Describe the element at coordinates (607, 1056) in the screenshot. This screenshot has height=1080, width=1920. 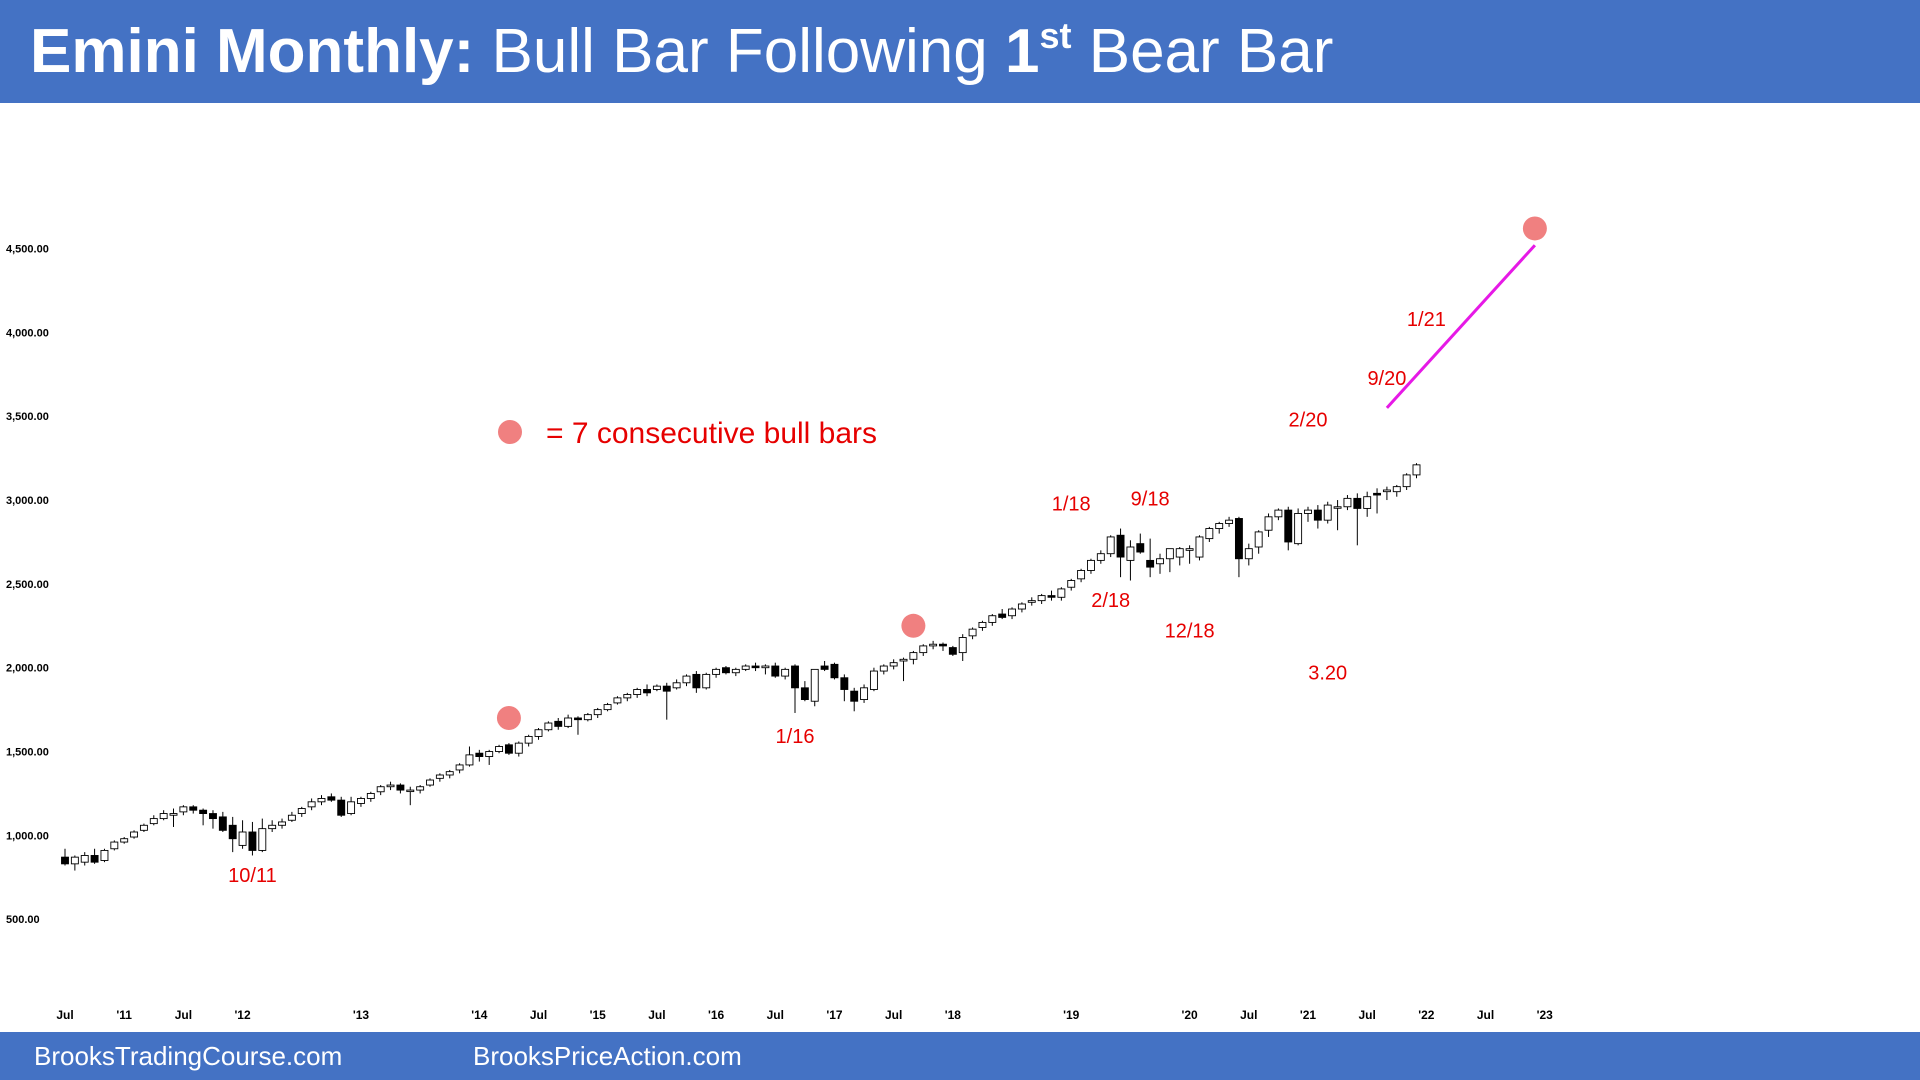
I see `footer-right-text: BrooksPriceAction.com` at that location.